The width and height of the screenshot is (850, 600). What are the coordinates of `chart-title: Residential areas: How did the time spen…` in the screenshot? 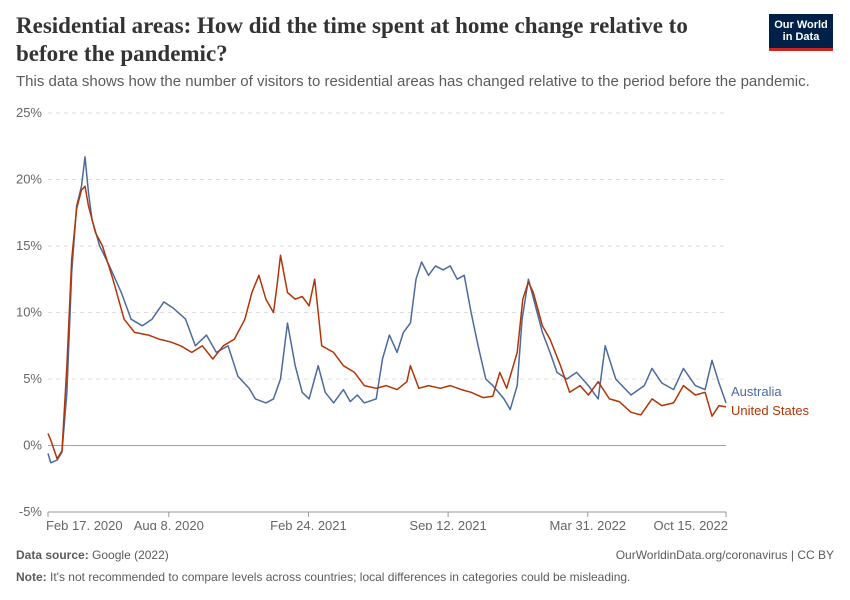 It's located at (352, 39).